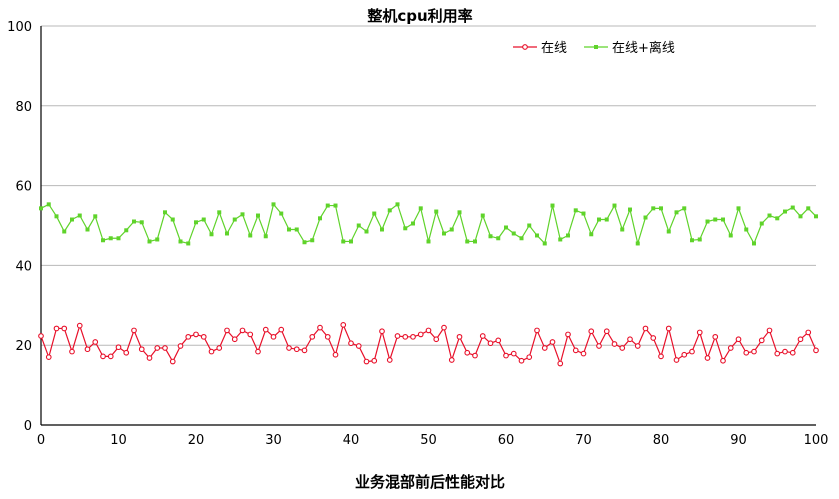 Image resolution: width=839 pixels, height=499 pixels. I want to click on legend-label: 在线, so click(554, 48).